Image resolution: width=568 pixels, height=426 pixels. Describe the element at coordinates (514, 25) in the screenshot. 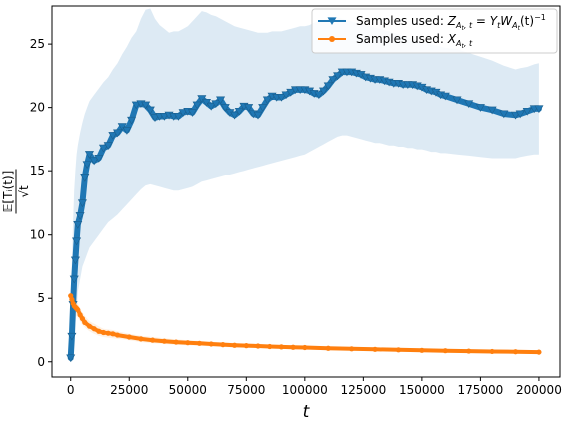

I see `legend-0-w-sub: A` at that location.